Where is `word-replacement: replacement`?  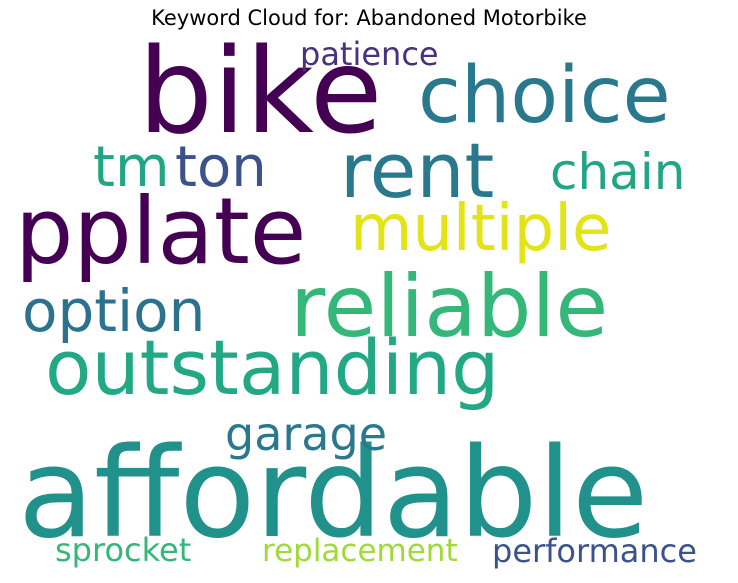 word-replacement: replacement is located at coordinates (360, 551).